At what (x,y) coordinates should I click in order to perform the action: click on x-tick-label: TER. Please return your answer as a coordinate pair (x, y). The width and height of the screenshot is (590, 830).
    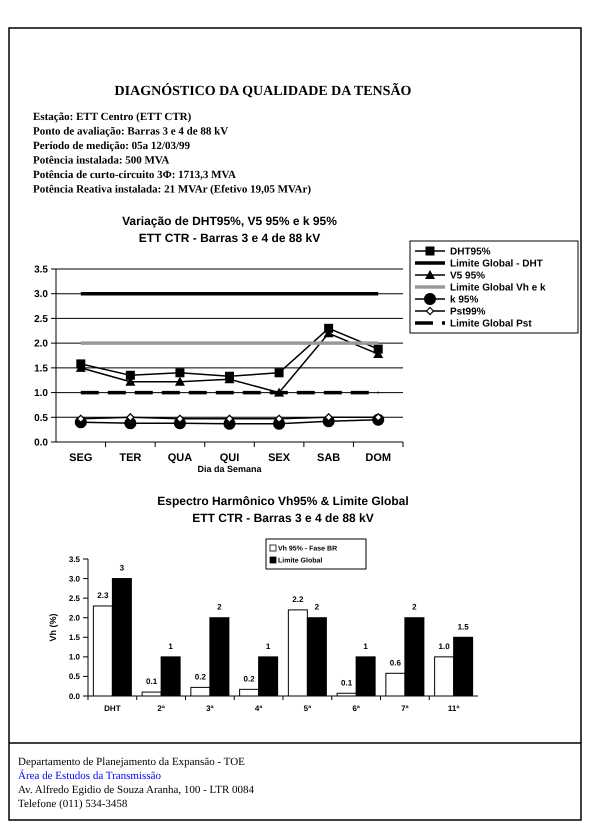
    Looking at the image, I should click on (130, 458).